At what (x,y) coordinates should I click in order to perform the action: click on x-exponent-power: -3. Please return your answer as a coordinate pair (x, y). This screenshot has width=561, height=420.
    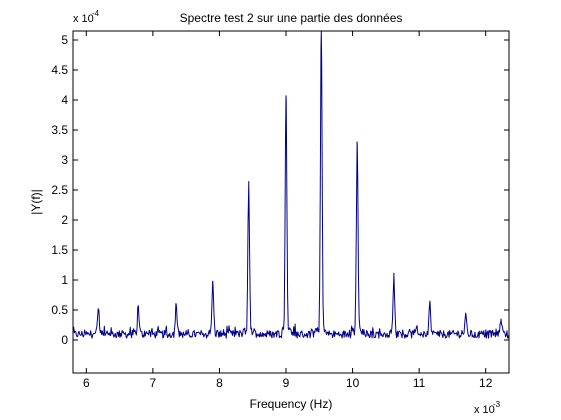
    Looking at the image, I should click on (497, 404).